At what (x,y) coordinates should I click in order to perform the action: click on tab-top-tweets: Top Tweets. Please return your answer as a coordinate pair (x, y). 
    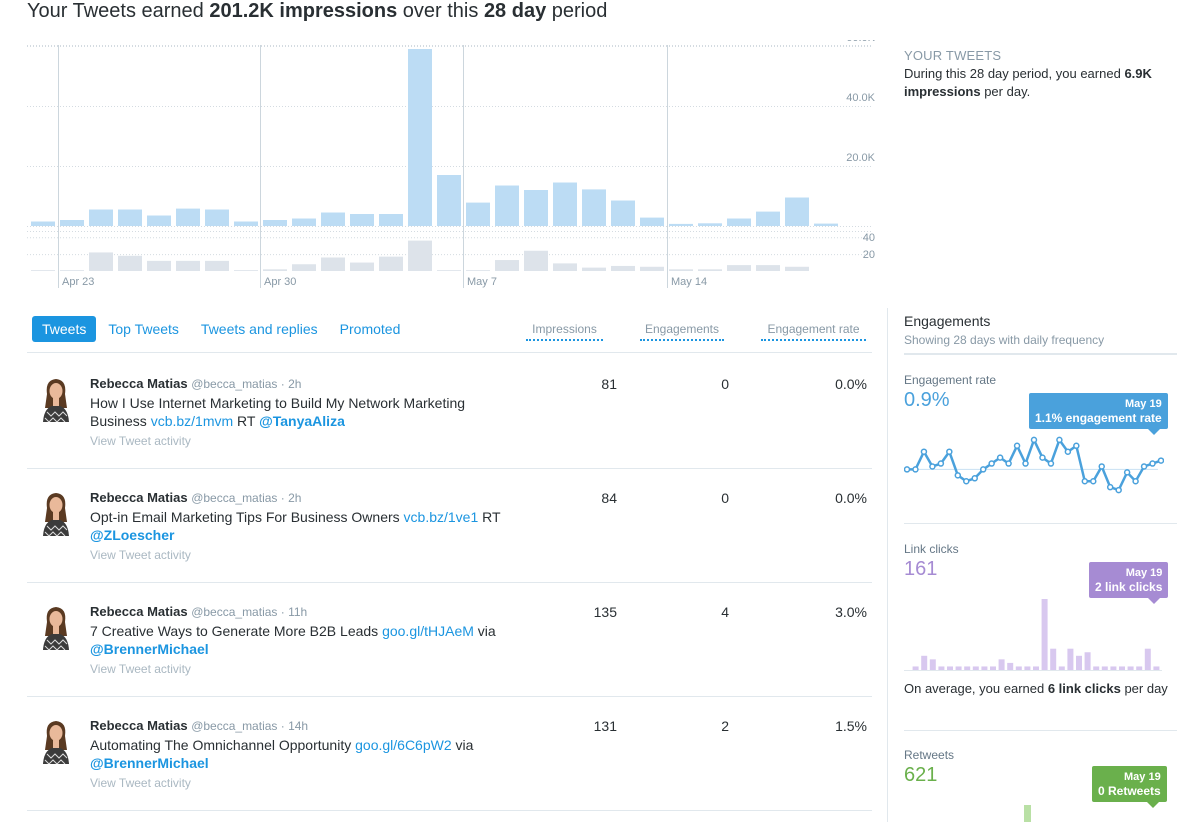
    Looking at the image, I should click on (143, 329).